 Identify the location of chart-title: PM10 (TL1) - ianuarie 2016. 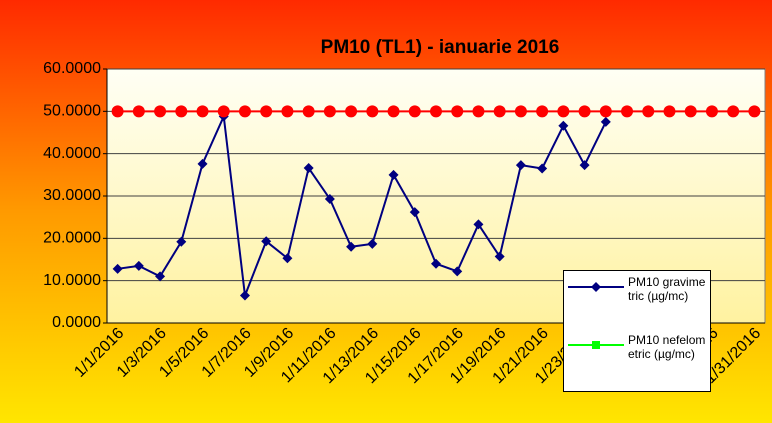
(440, 47).